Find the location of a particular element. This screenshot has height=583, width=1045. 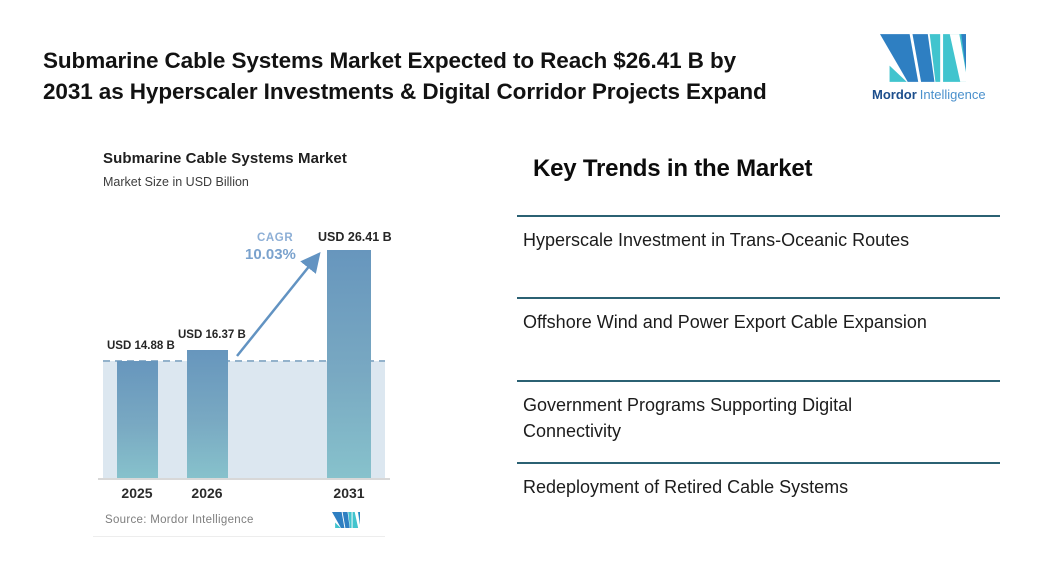

bar-chart-plot-area is located at coordinates (244, 359).